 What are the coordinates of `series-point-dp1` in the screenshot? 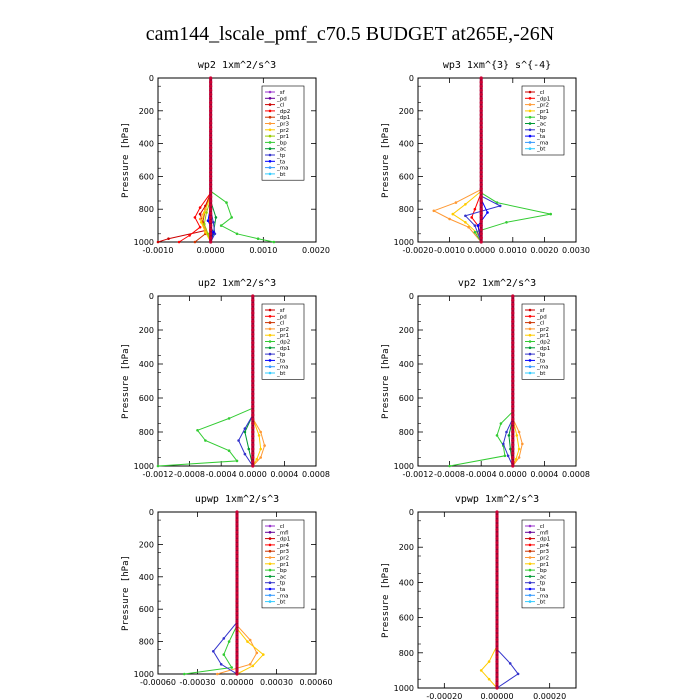 It's located at (472, 217).